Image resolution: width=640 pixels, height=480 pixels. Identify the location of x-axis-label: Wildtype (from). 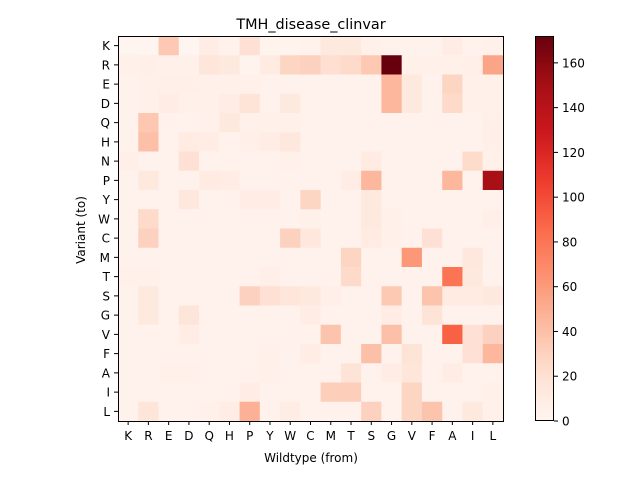
(311, 458).